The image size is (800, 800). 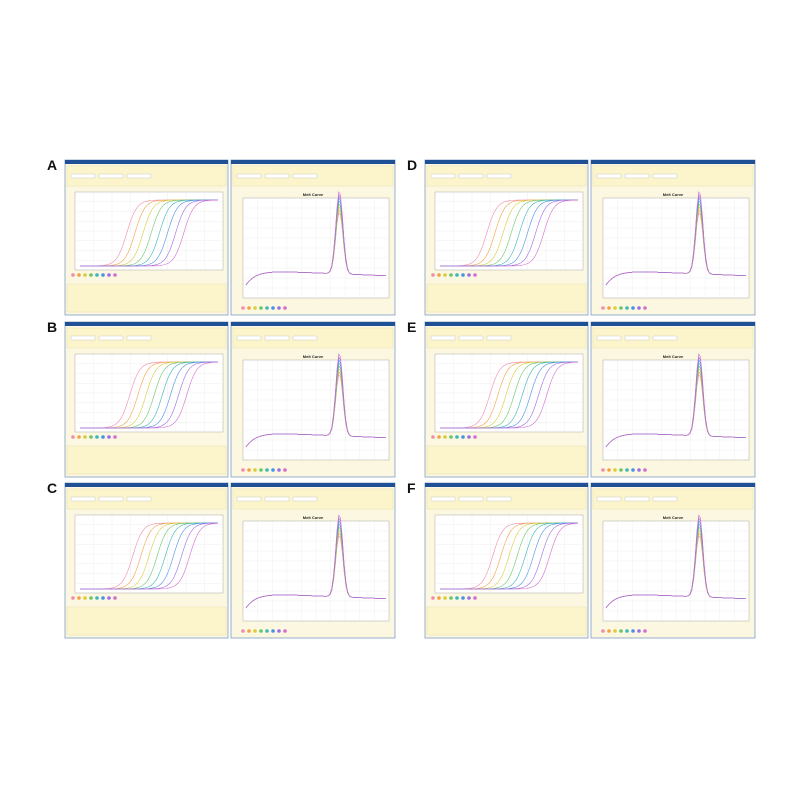 I want to click on panel-label: D, so click(x=412, y=165).